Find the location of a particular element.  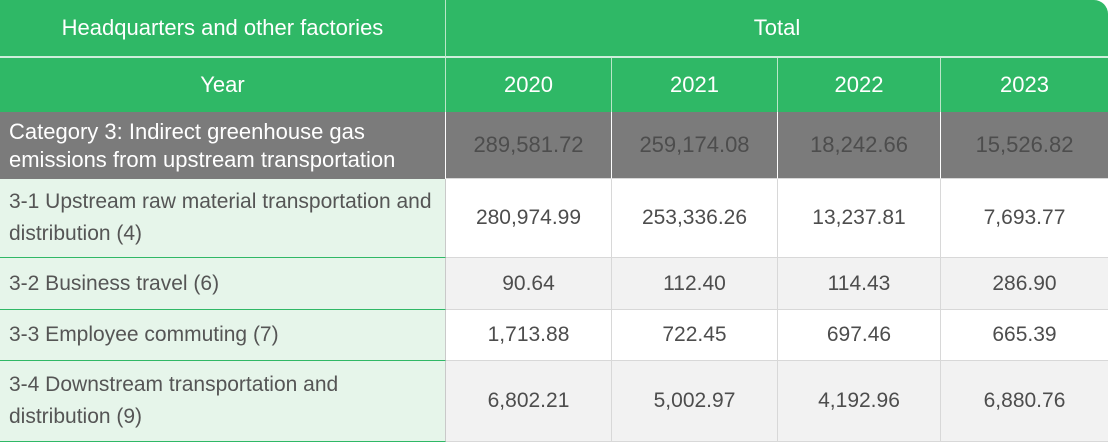

row-3-1-value-2023: 7,693.77 is located at coordinates (1024, 218).